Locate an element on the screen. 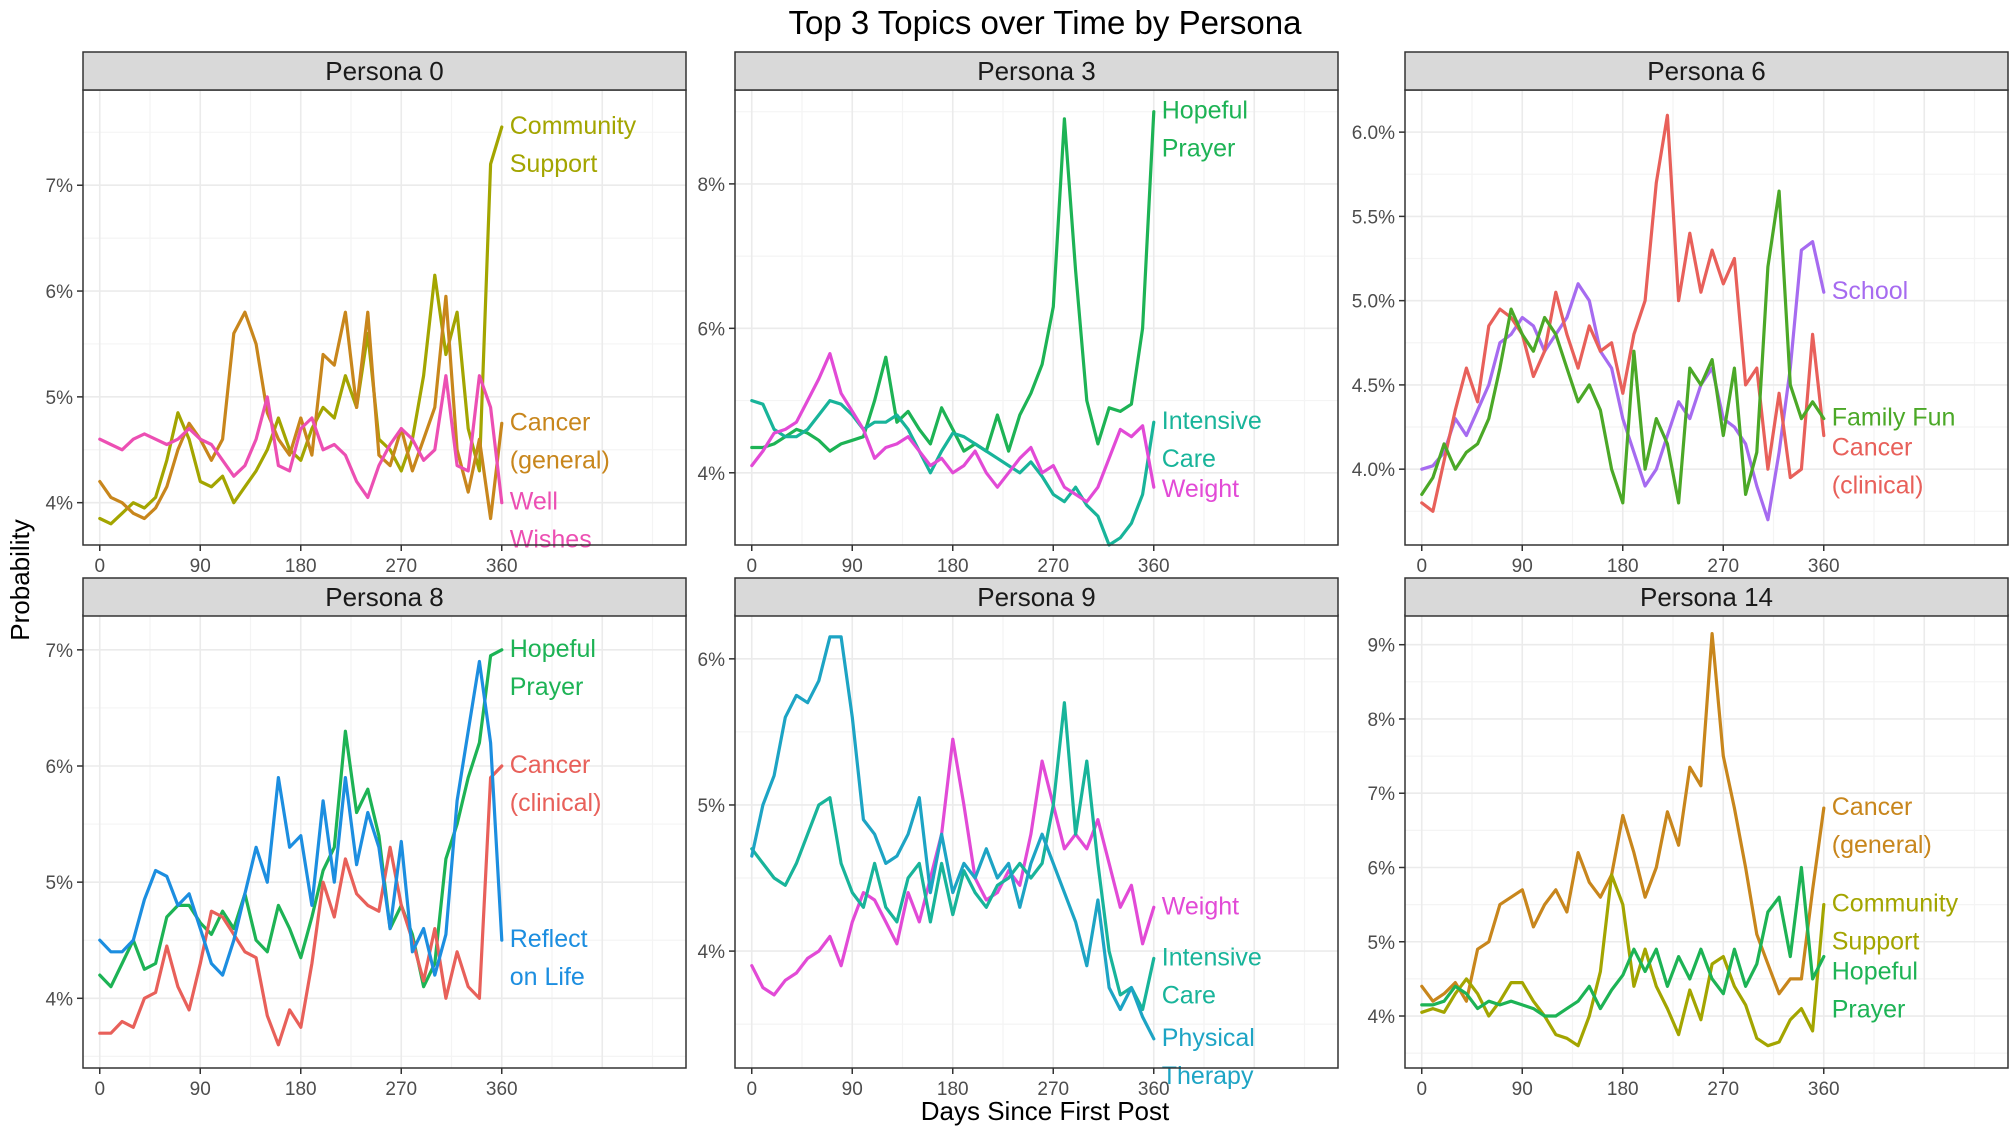 This screenshot has height=1134, width=2016. series-label-reflect-on-life: on Life is located at coordinates (547, 977).